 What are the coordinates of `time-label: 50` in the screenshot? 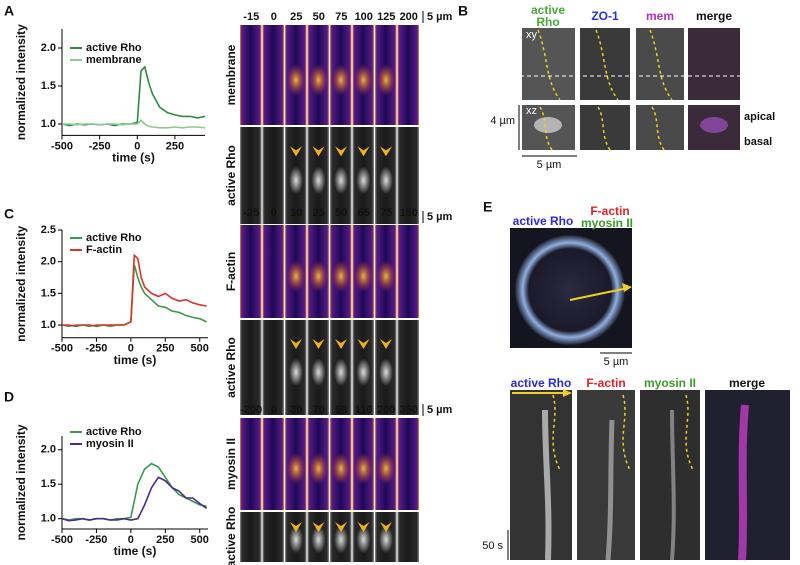 It's located at (319, 17).